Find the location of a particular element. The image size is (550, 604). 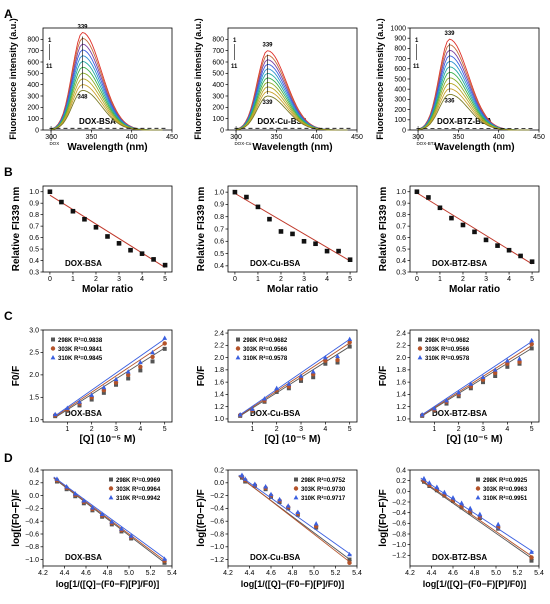

chart-a2-ytick-label: 100 is located at coordinates (218, 119).